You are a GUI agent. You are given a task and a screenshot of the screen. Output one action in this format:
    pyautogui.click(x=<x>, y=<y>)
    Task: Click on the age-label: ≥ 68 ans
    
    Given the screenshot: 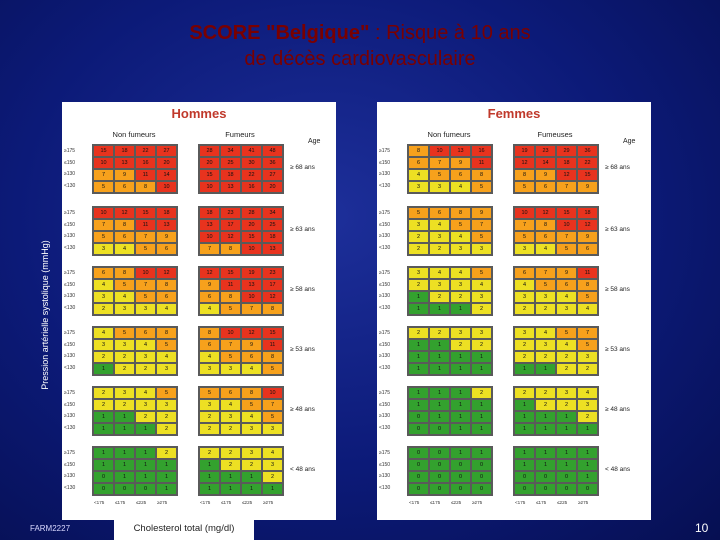 What is the action you would take?
    pyautogui.click(x=617, y=167)
    